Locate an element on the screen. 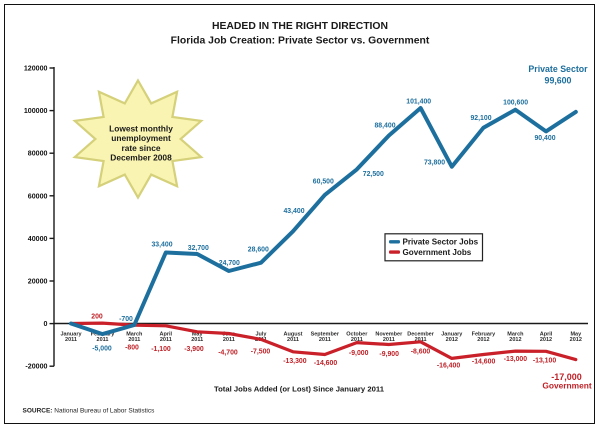  svg-text: -9,000 is located at coordinates (359, 353).